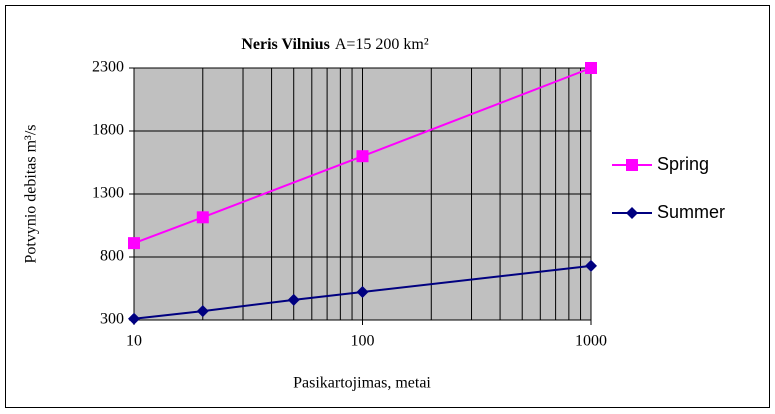 The image size is (775, 414). I want to click on y-tick-label: 1300, so click(108, 193).